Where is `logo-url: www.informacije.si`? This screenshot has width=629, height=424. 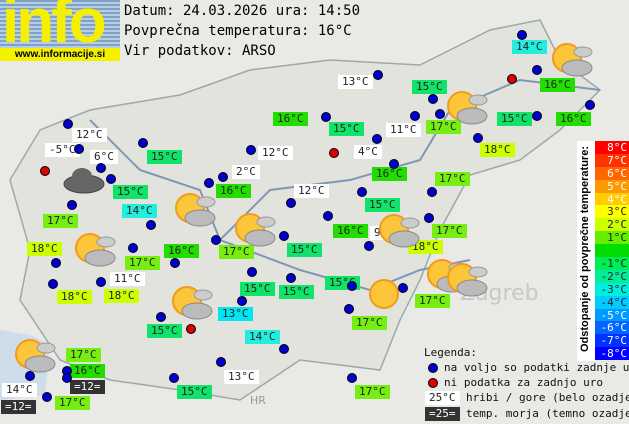
logo-url: www.informacije.si is located at coordinates (60, 54).